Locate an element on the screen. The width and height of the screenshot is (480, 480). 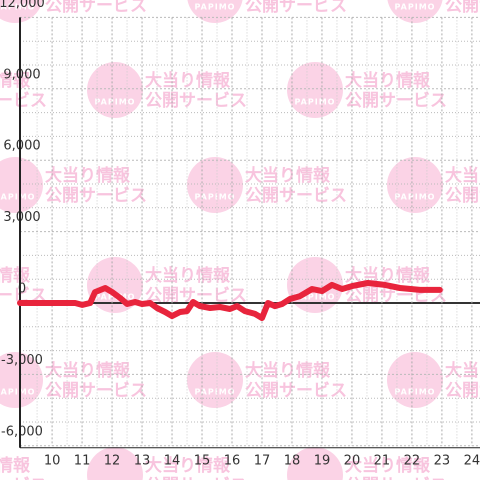
x-tick-label: 11 is located at coordinates (82, 461).